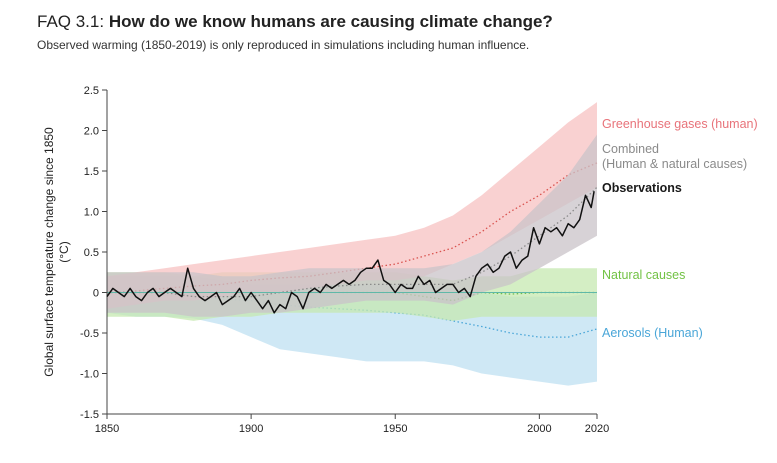  I want to click on x-tick-label: 1950, so click(395, 429).